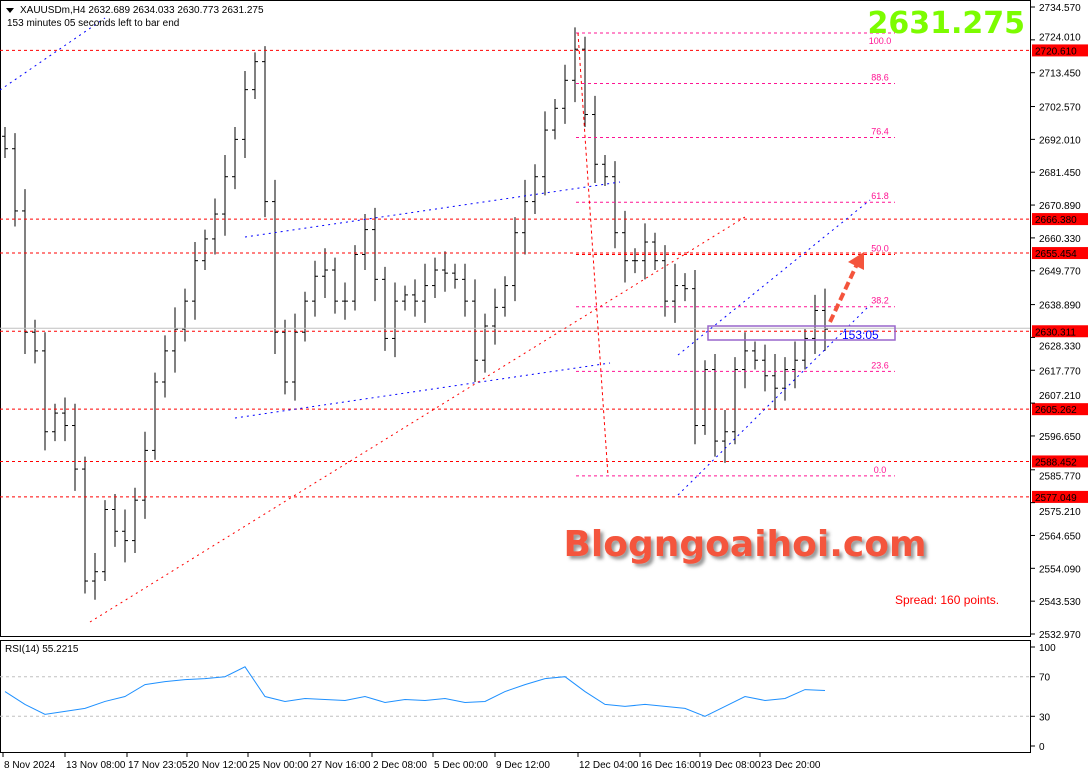 This screenshot has height=777, width=1089. Describe the element at coordinates (1060, 602) in the screenshot. I see `price-tick-label: 2543.530` at that location.